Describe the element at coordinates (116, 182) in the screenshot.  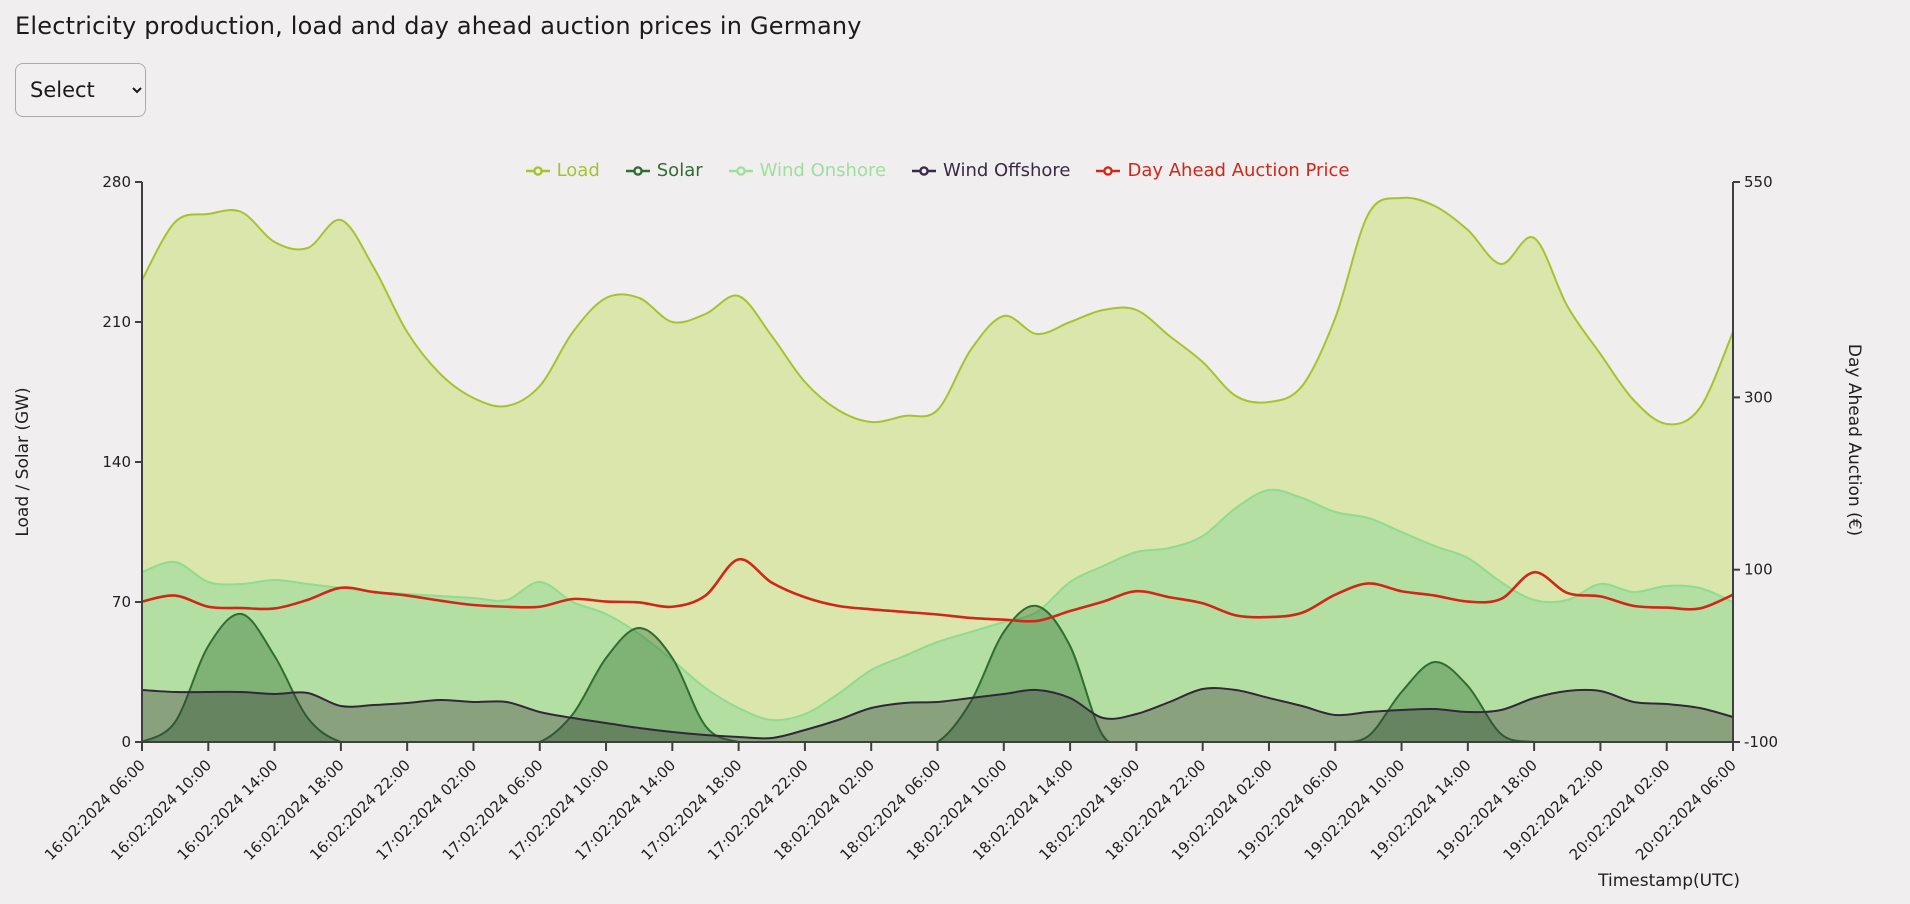
I see `y-left-tick-label: 280` at that location.